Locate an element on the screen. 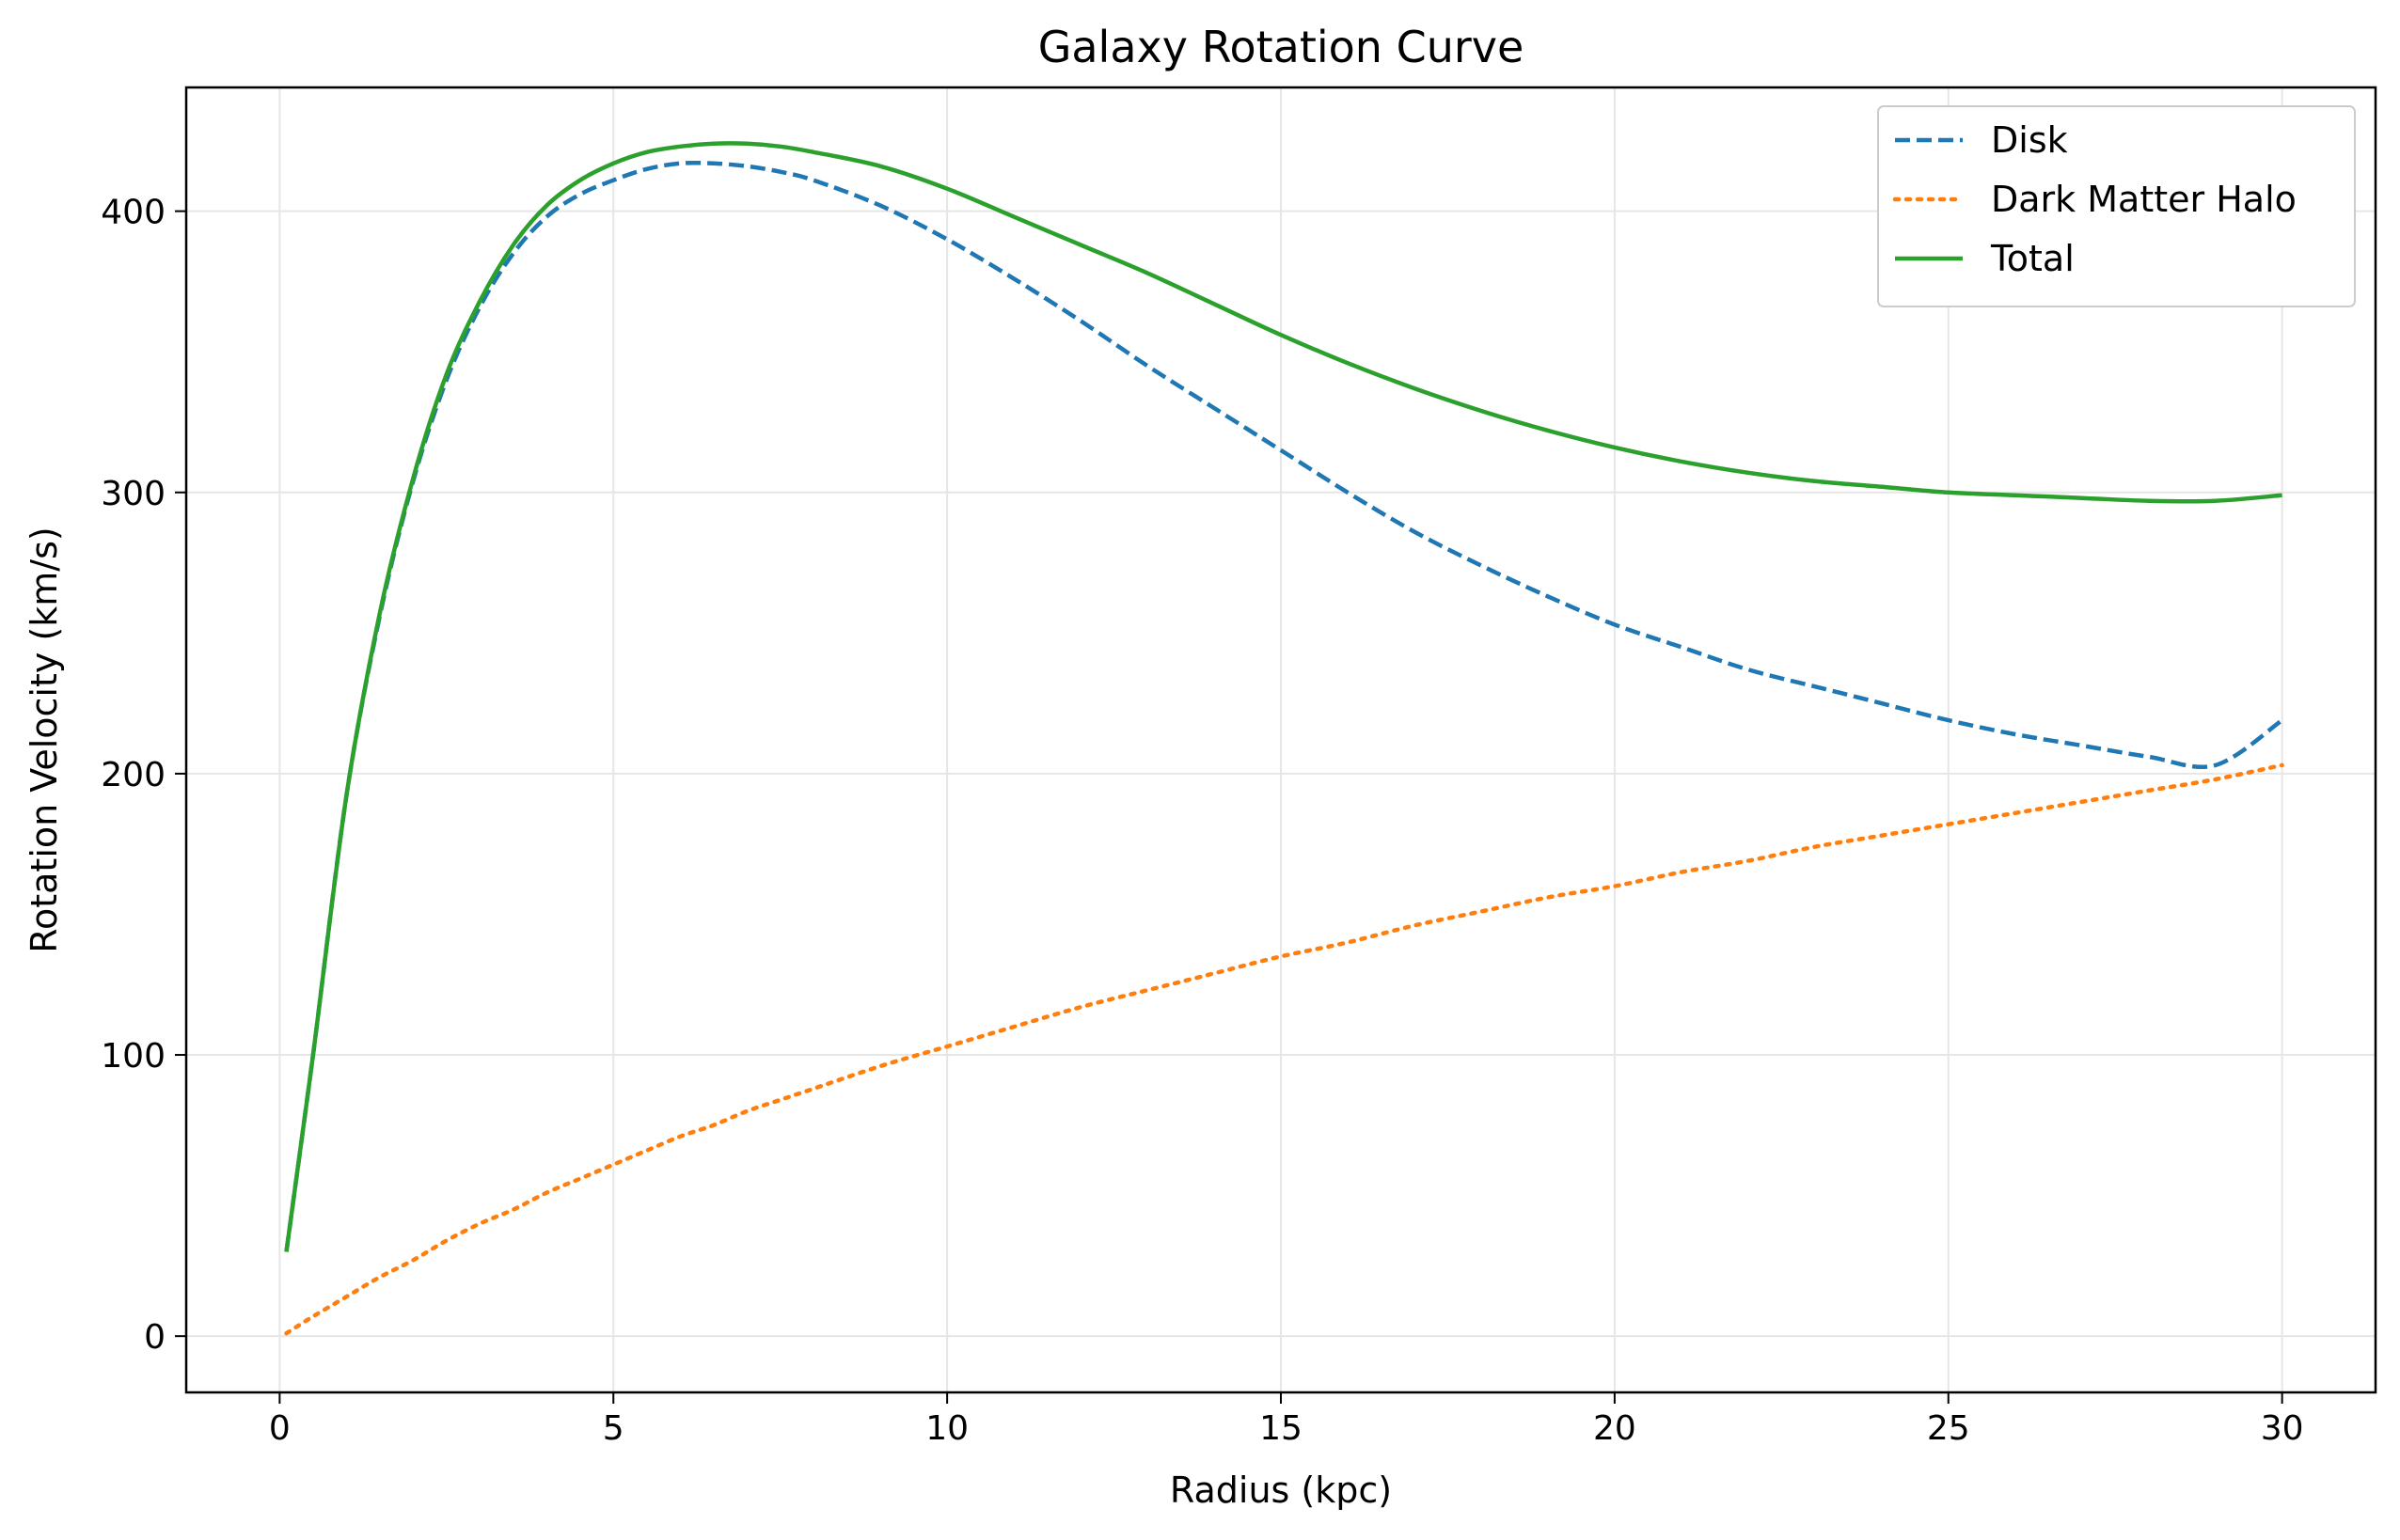 This screenshot has height=1540, width=2400. x-tick-label: 30 is located at coordinates (2282, 1428).